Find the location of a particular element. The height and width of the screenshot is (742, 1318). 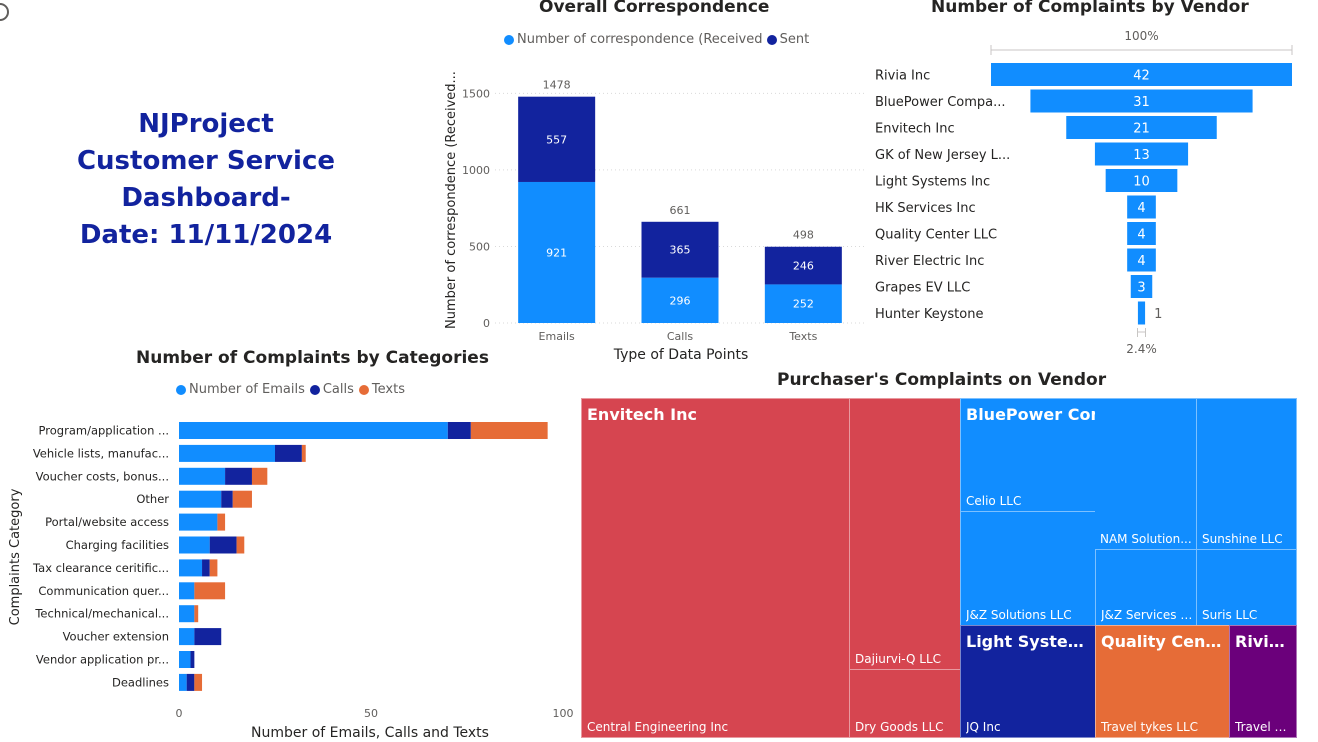

total-label: 498 is located at coordinates (803, 235).